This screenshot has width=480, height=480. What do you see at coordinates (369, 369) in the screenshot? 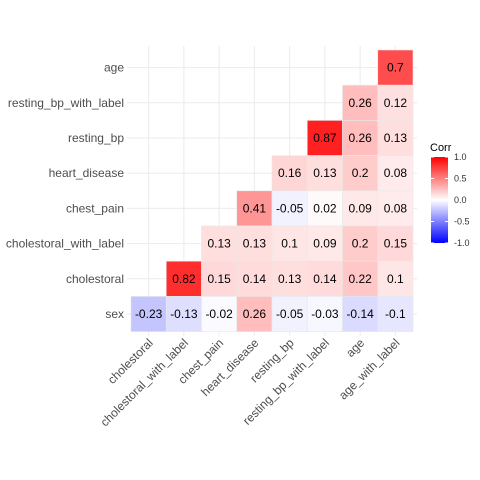
I see `x-tick-label: age_with_label` at bounding box center [369, 369].